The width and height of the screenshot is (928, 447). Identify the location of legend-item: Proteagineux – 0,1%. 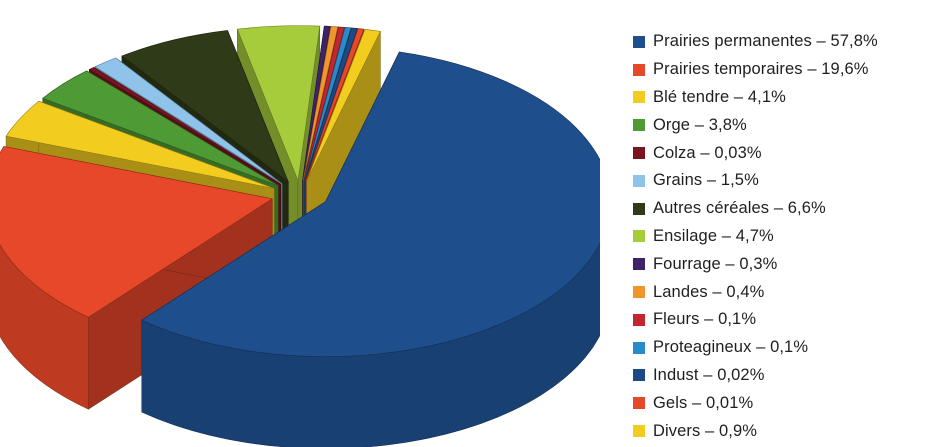
(755, 348).